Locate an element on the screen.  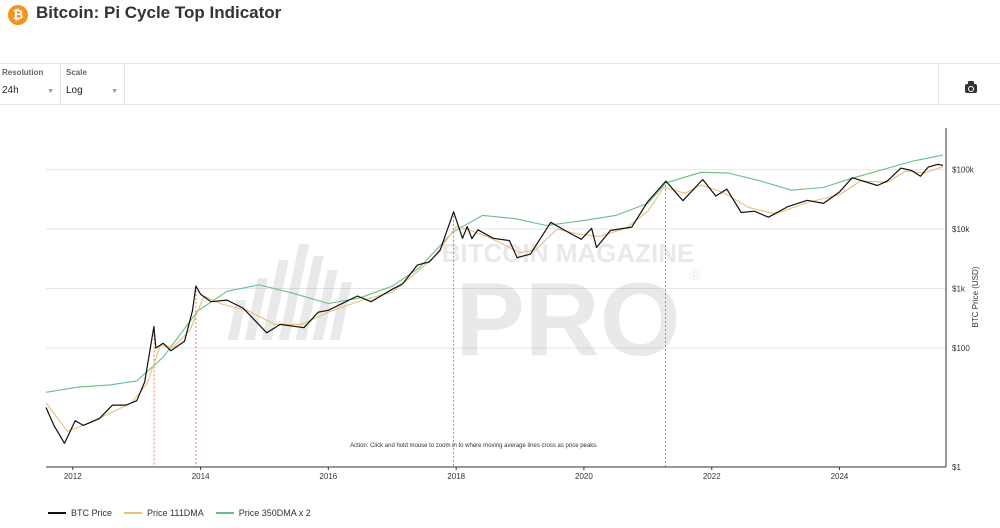
chart-legend: BTC Price Price 111DMA Price 350DMA x 2 is located at coordinates (179, 513).